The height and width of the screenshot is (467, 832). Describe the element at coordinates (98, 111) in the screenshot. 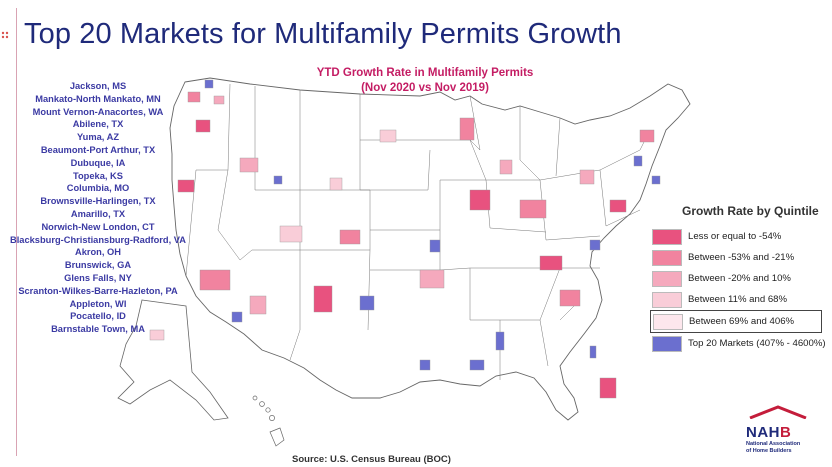

I see `market-item: Mount Vernon-Anacortes, WA` at that location.